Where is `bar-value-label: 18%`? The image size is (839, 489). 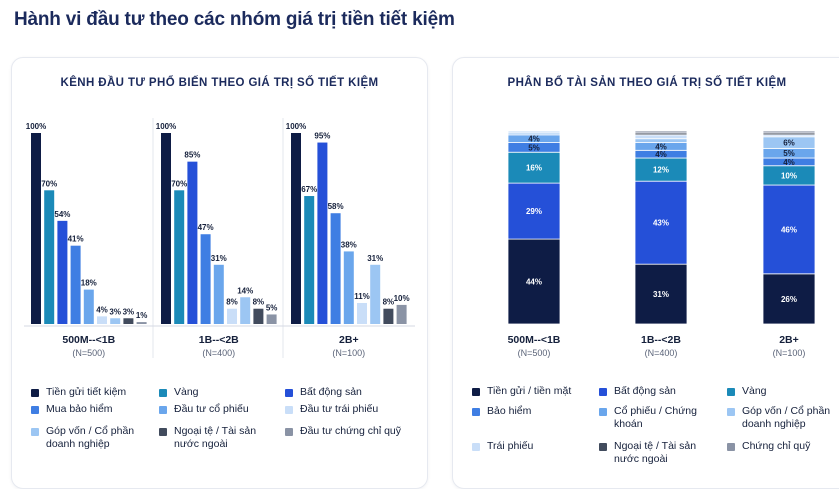 bar-value-label: 18% is located at coordinates (89, 283).